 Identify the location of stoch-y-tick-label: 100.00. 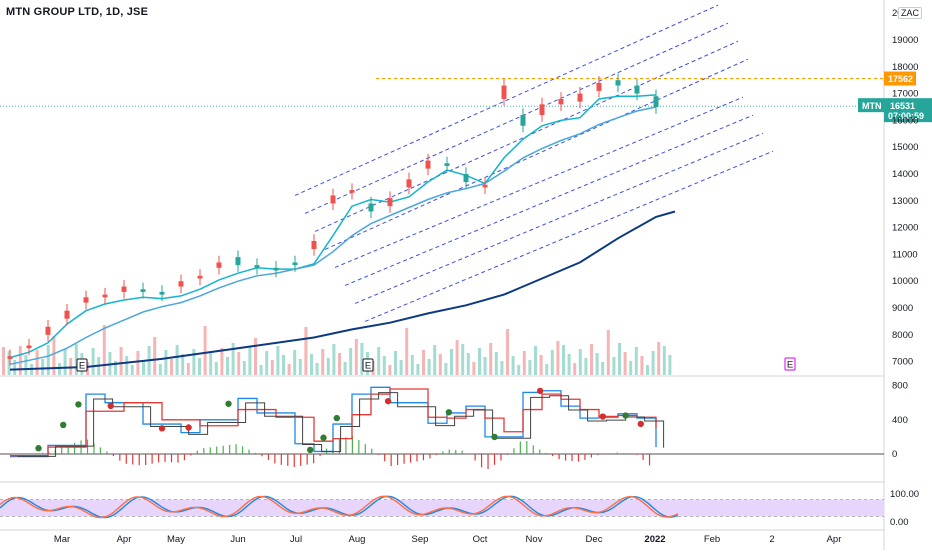
(904, 494).